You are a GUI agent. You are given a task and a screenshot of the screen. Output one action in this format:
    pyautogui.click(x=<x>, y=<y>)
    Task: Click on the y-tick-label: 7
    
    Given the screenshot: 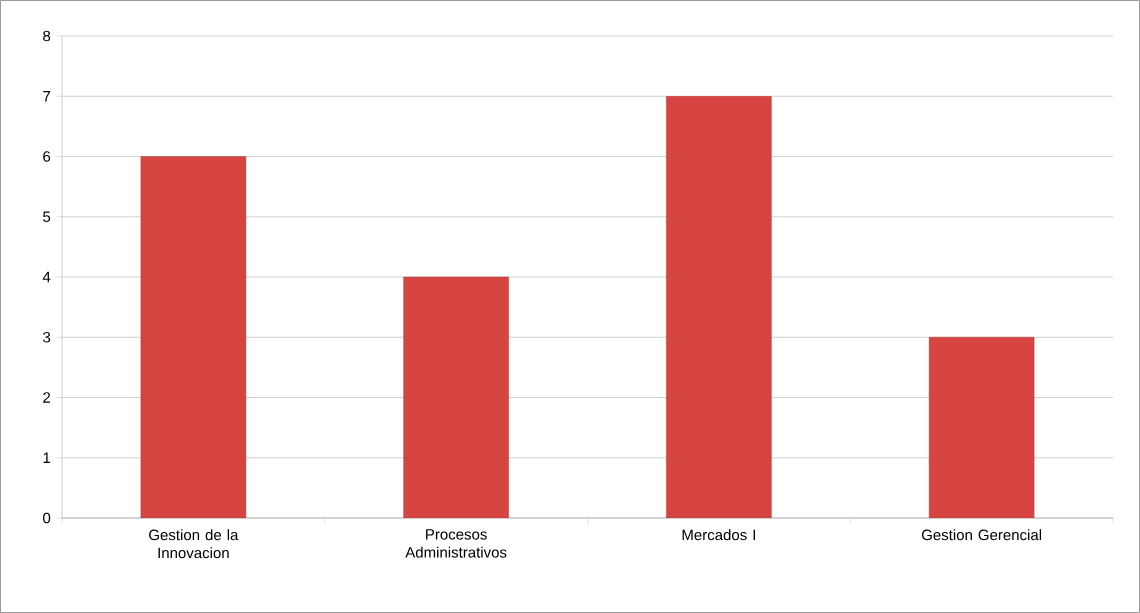 What is the action you would take?
    pyautogui.click(x=47, y=96)
    